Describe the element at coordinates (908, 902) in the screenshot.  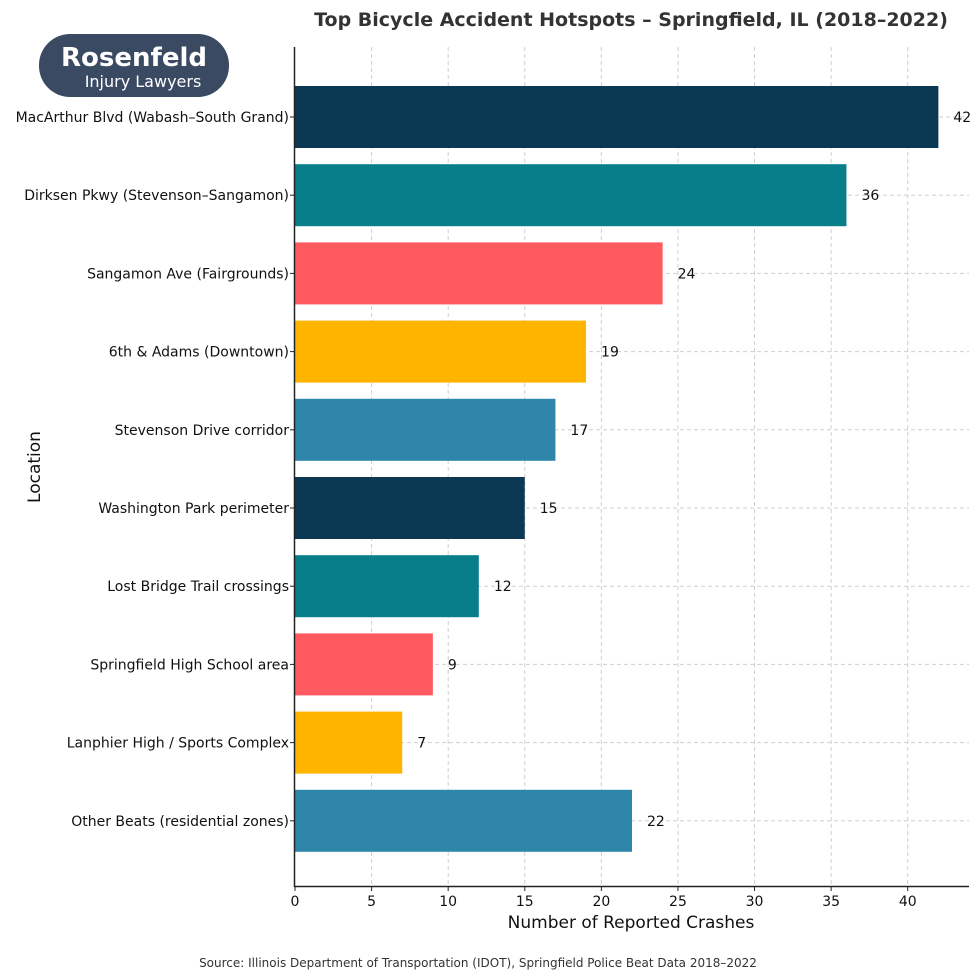
I see `x-tick-label: 40` at that location.